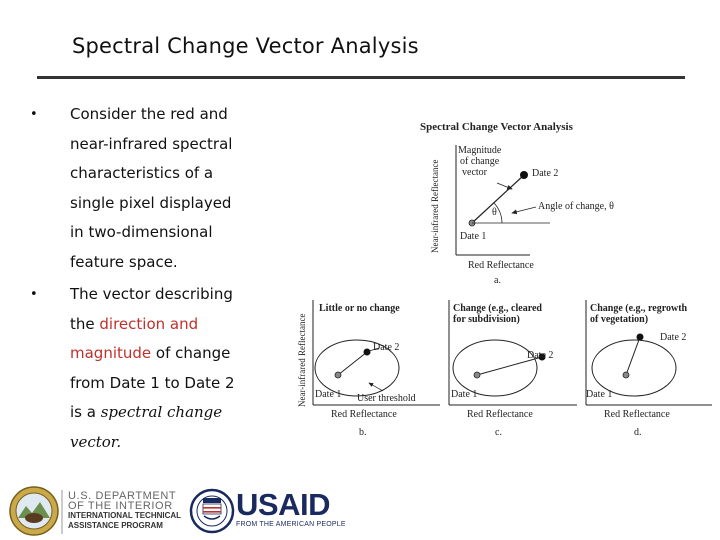 The width and height of the screenshot is (720, 540). I want to click on bullet-1-line: single pixel displayed, so click(151, 202).